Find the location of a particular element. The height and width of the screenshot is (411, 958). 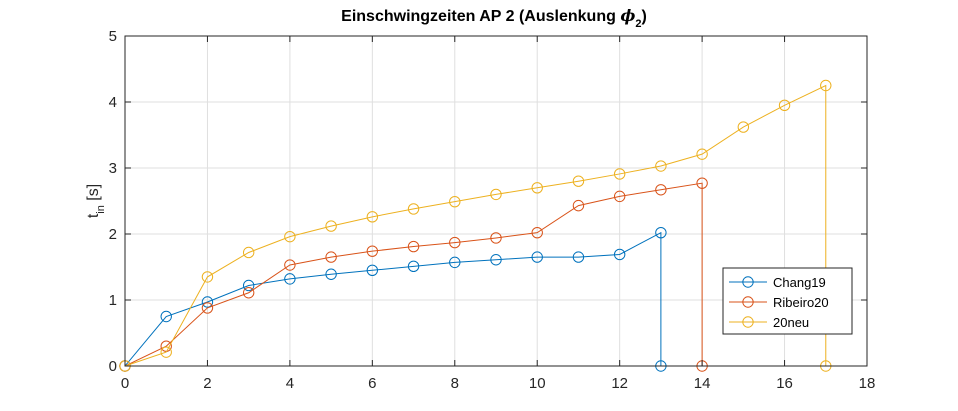

x-tick-label: 14 is located at coordinates (702, 383).